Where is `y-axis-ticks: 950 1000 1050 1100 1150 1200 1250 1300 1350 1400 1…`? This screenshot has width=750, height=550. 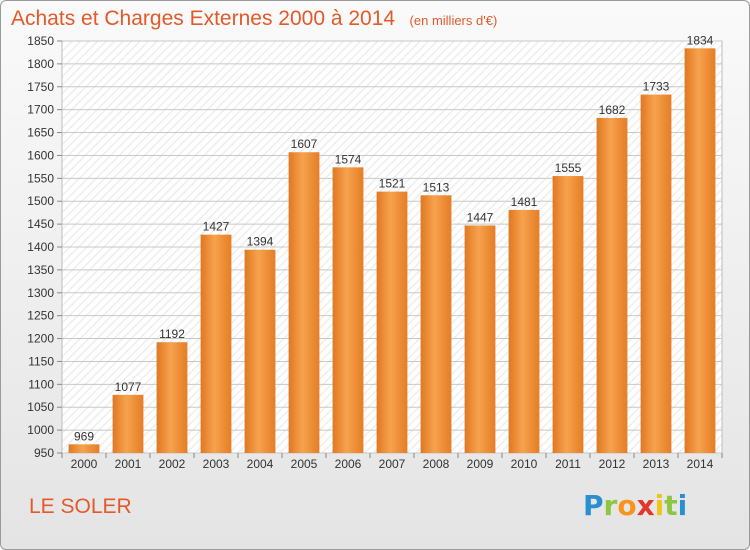 y-axis-ticks: 950 1000 1050 1100 1150 1200 1250 1300 1350 1400 1… is located at coordinates (44, 247).